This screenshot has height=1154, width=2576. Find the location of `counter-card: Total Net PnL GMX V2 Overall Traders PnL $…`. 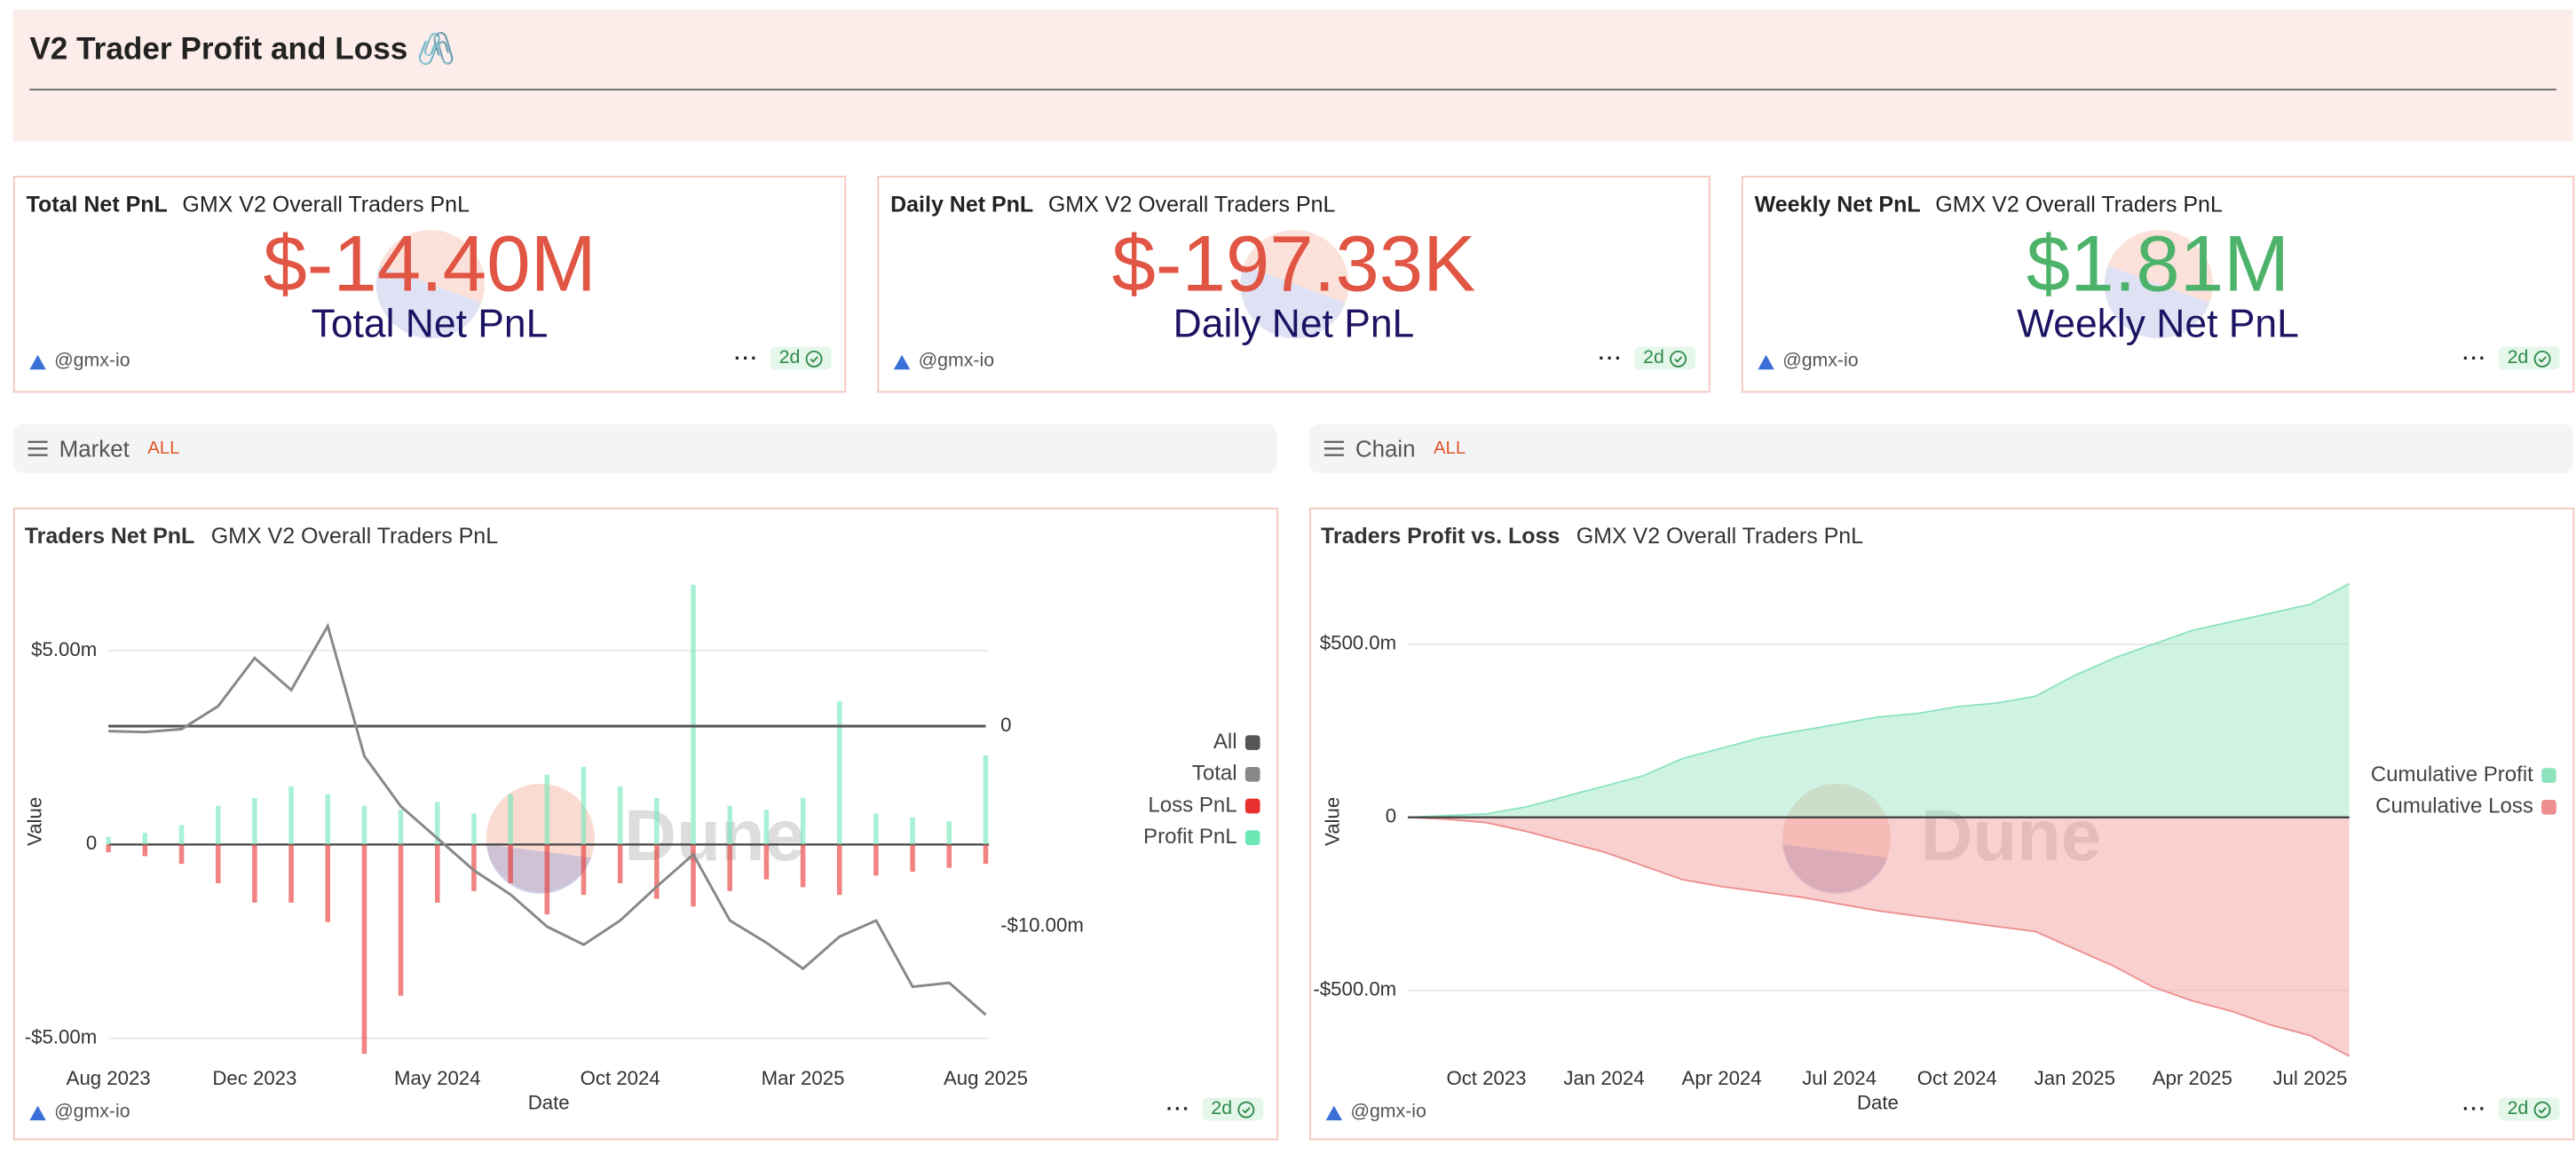

counter-card: Total Net PnL GMX V2 Overall Traders PnL $… is located at coordinates (429, 284).